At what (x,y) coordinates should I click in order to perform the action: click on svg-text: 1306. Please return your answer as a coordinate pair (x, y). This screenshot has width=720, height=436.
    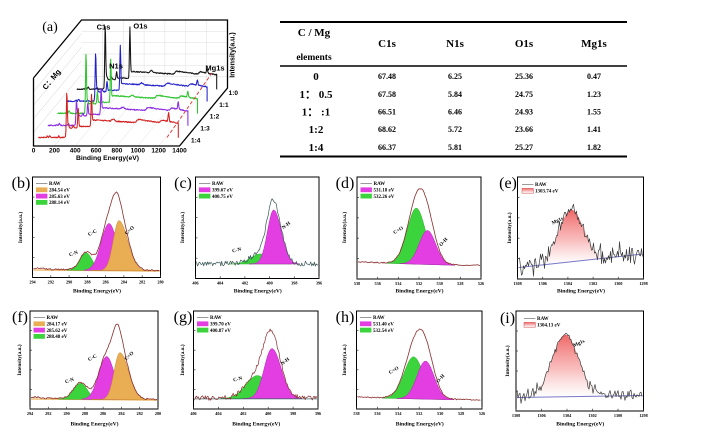
    Looking at the image, I should click on (541, 415).